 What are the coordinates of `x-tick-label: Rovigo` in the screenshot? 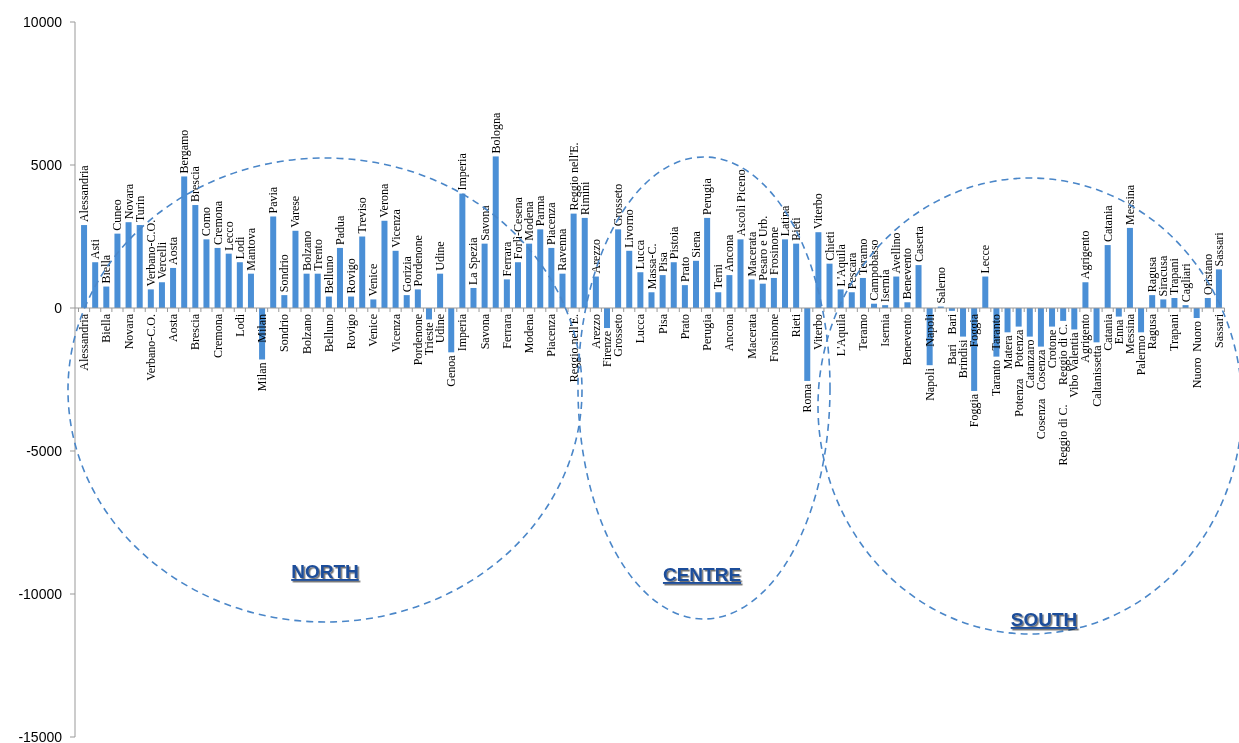 It's located at (351, 332).